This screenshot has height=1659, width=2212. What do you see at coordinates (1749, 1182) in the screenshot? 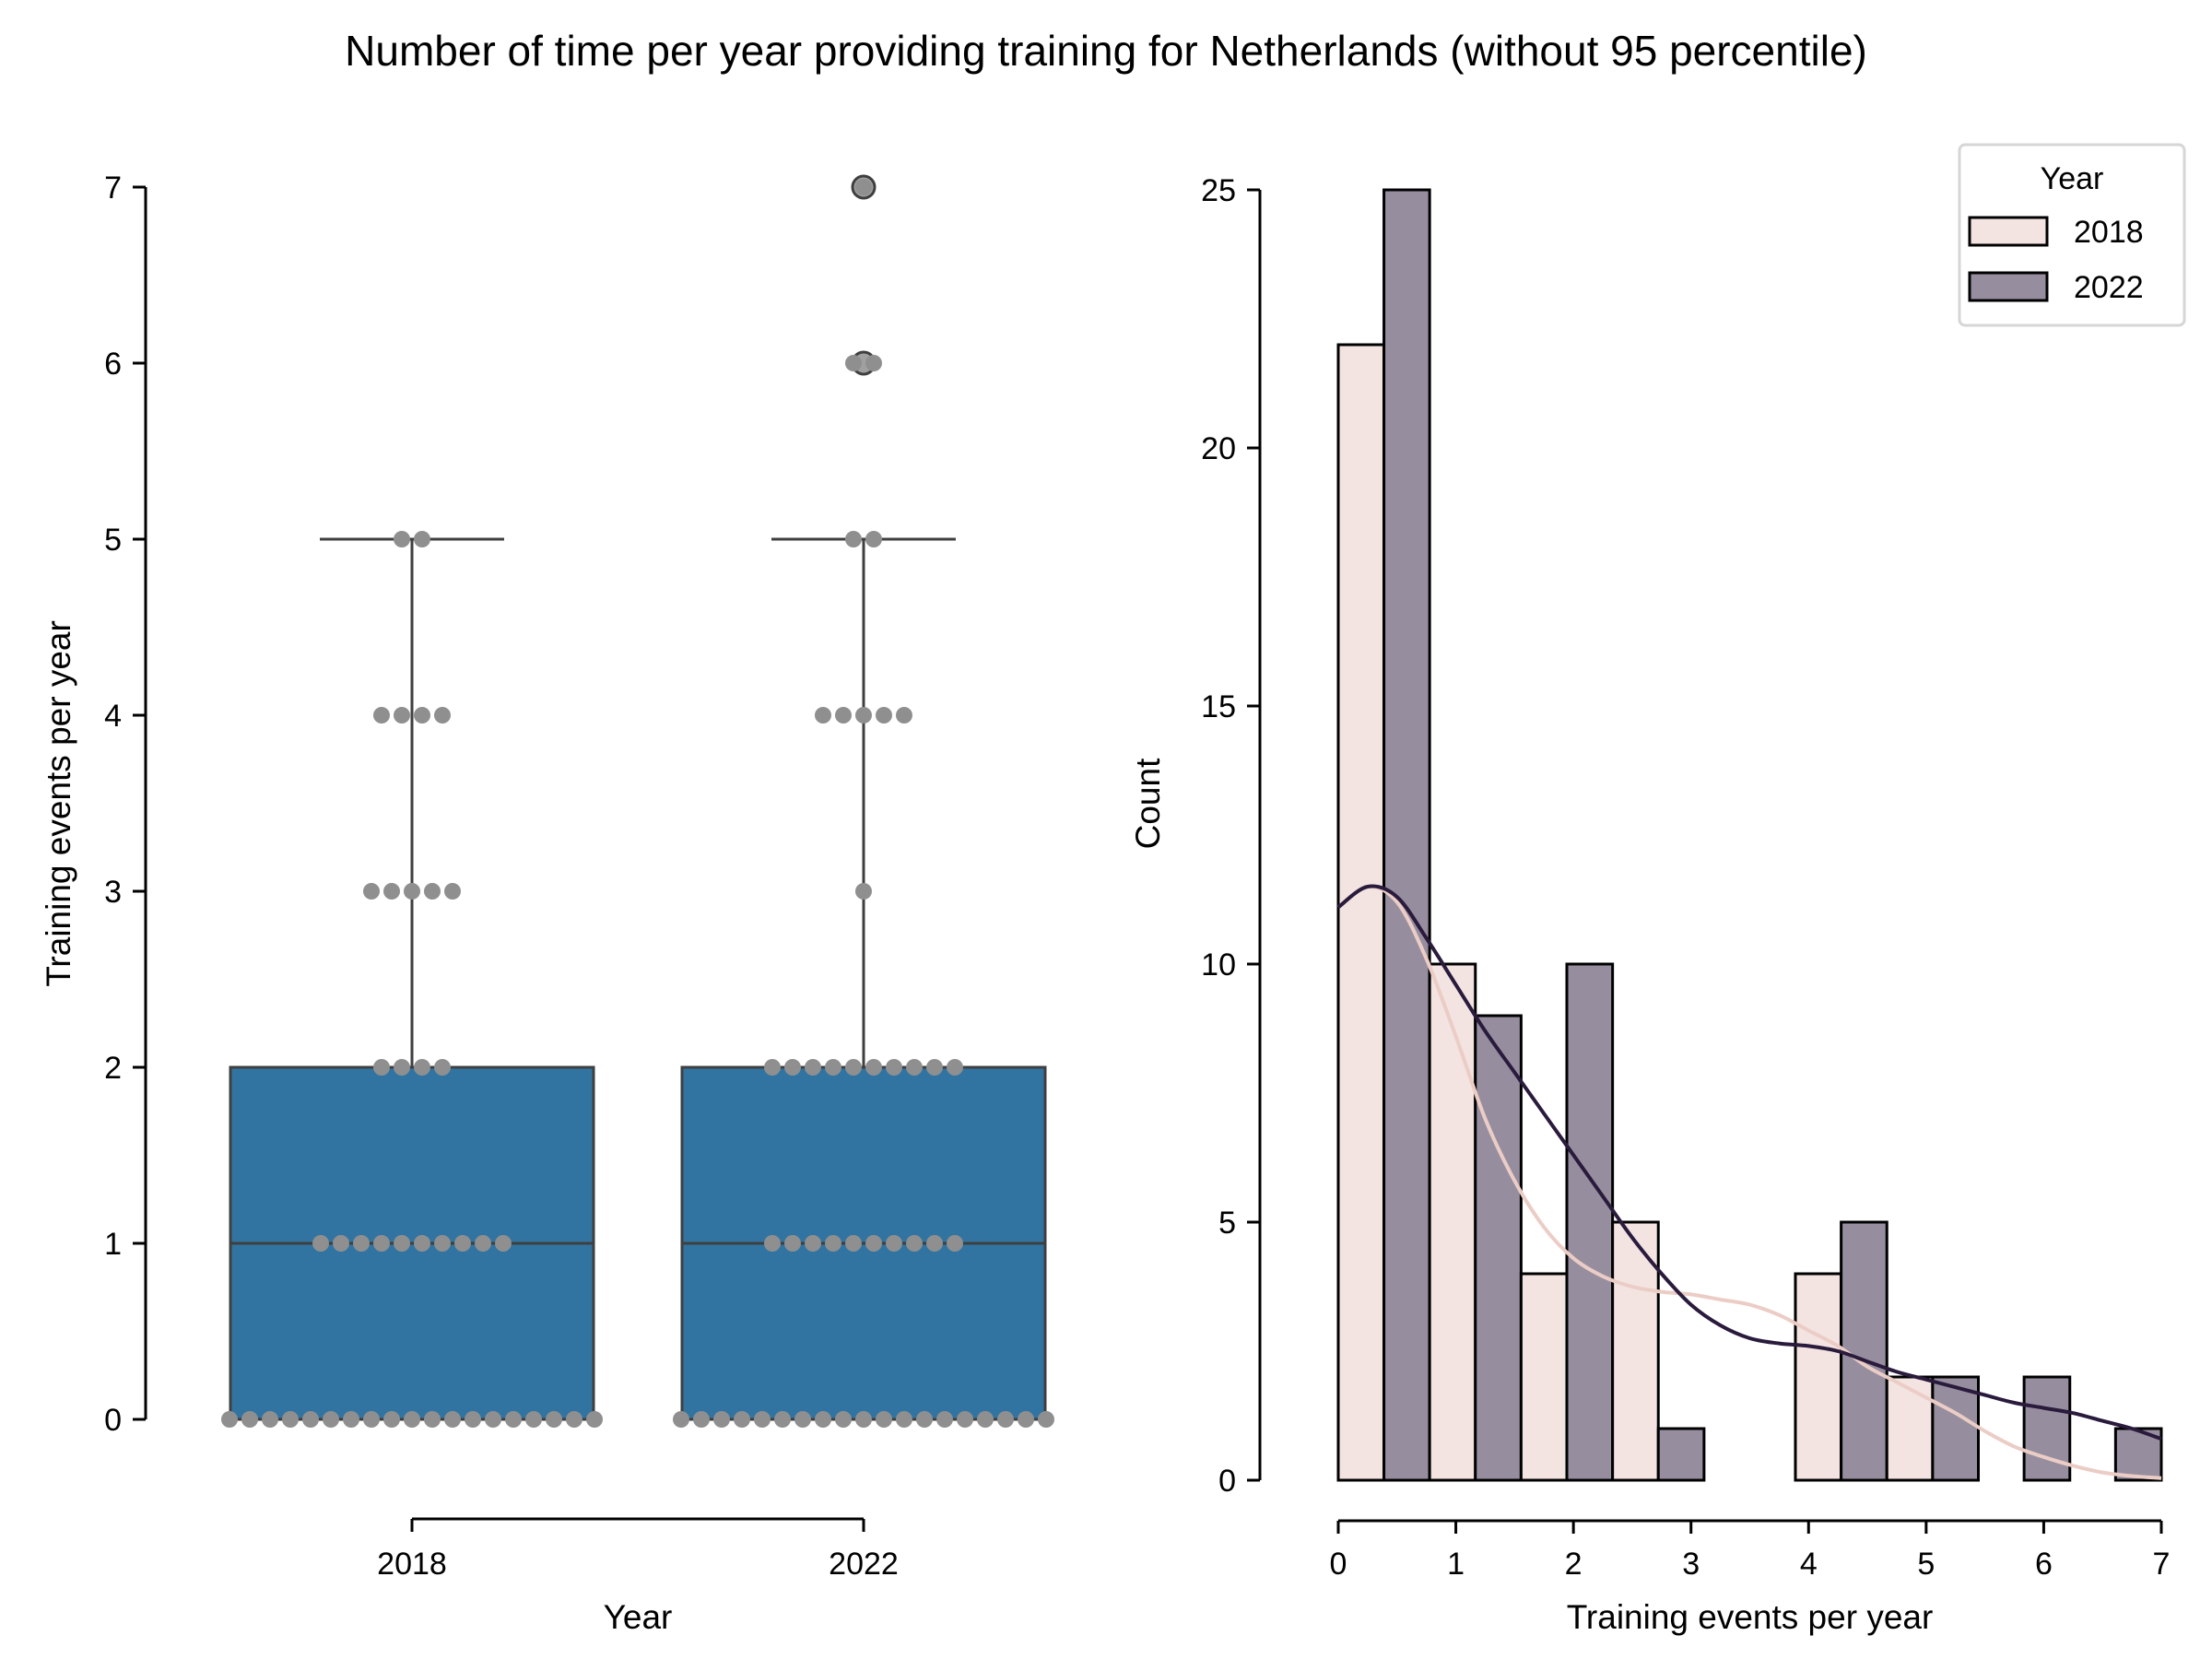
I see `kde-line-2018` at bounding box center [1749, 1182].